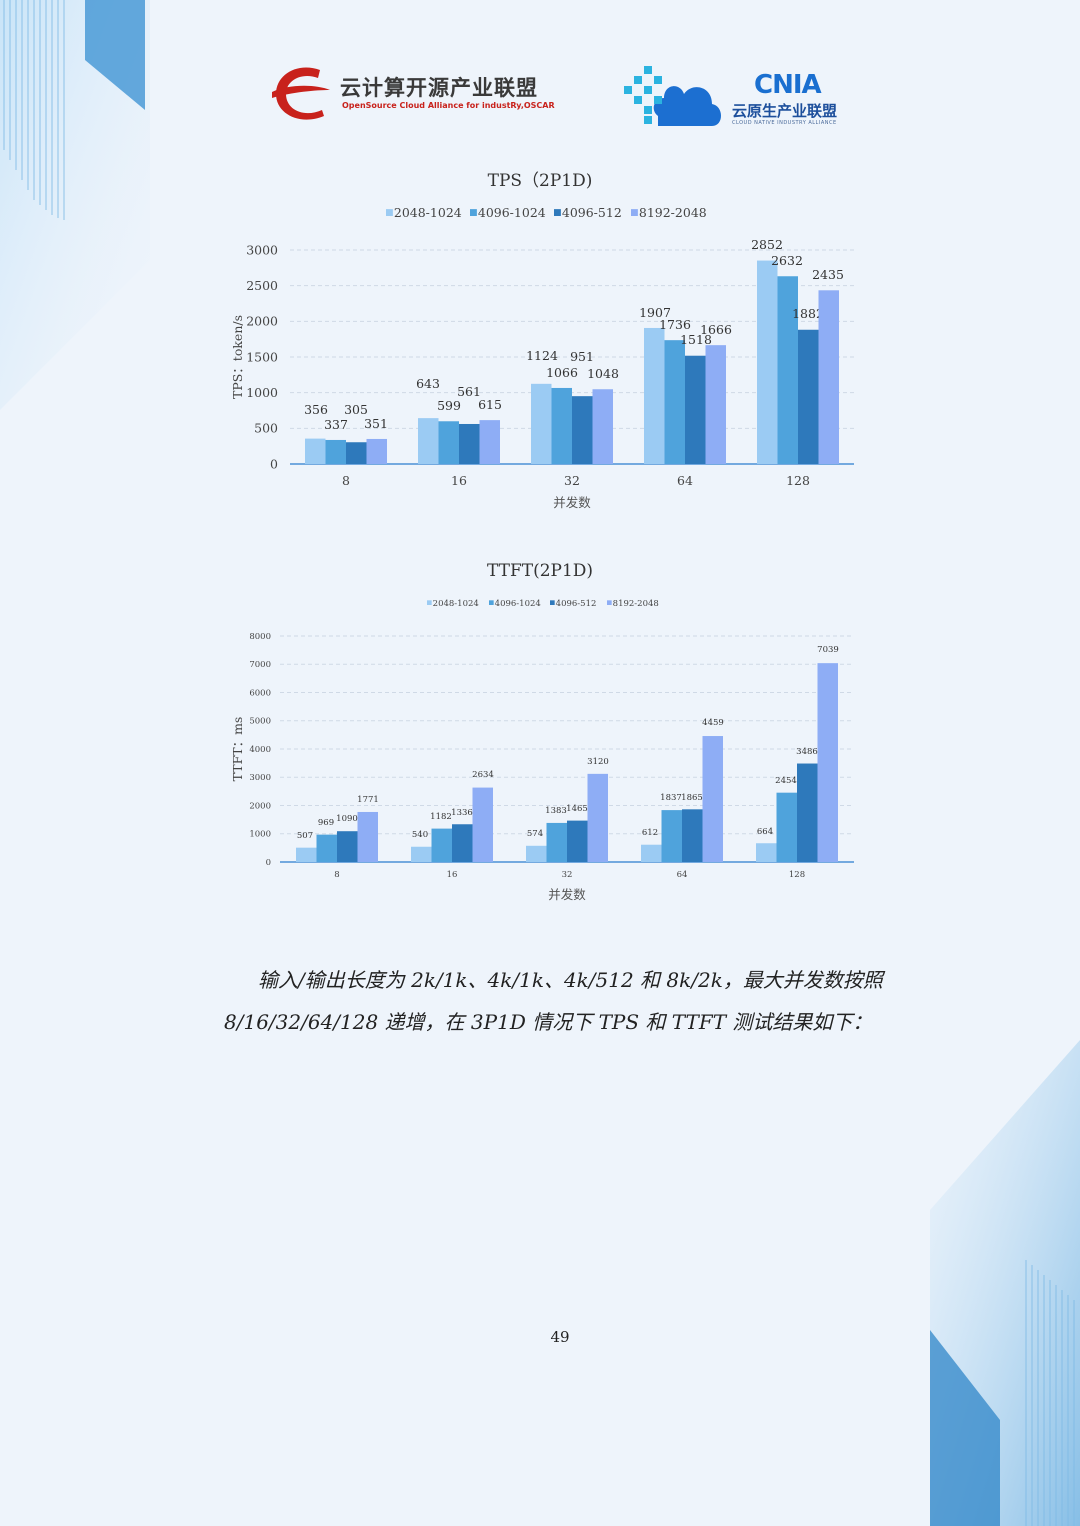 This screenshot has width=1080, height=1526. I want to click on y-tick-label: 500, so click(266, 428).